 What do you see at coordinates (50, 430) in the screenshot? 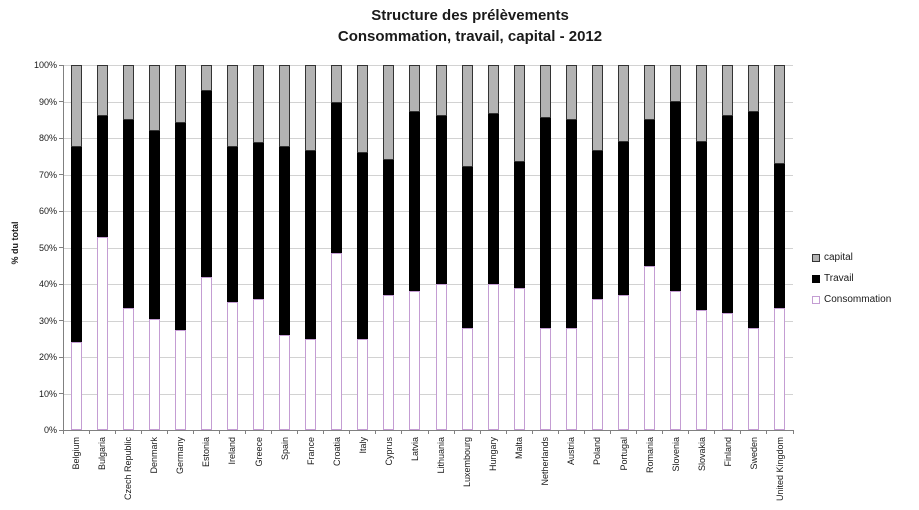
I see `y-axis-tick-label: 0%` at bounding box center [50, 430].